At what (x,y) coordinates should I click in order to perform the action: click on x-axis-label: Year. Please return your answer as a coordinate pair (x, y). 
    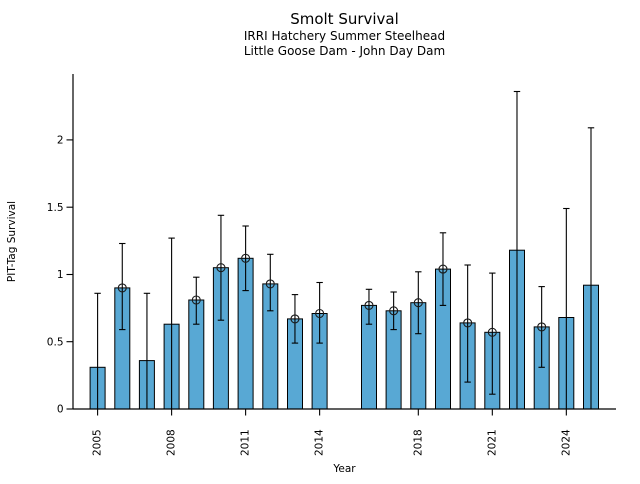
    Looking at the image, I should click on (344, 469).